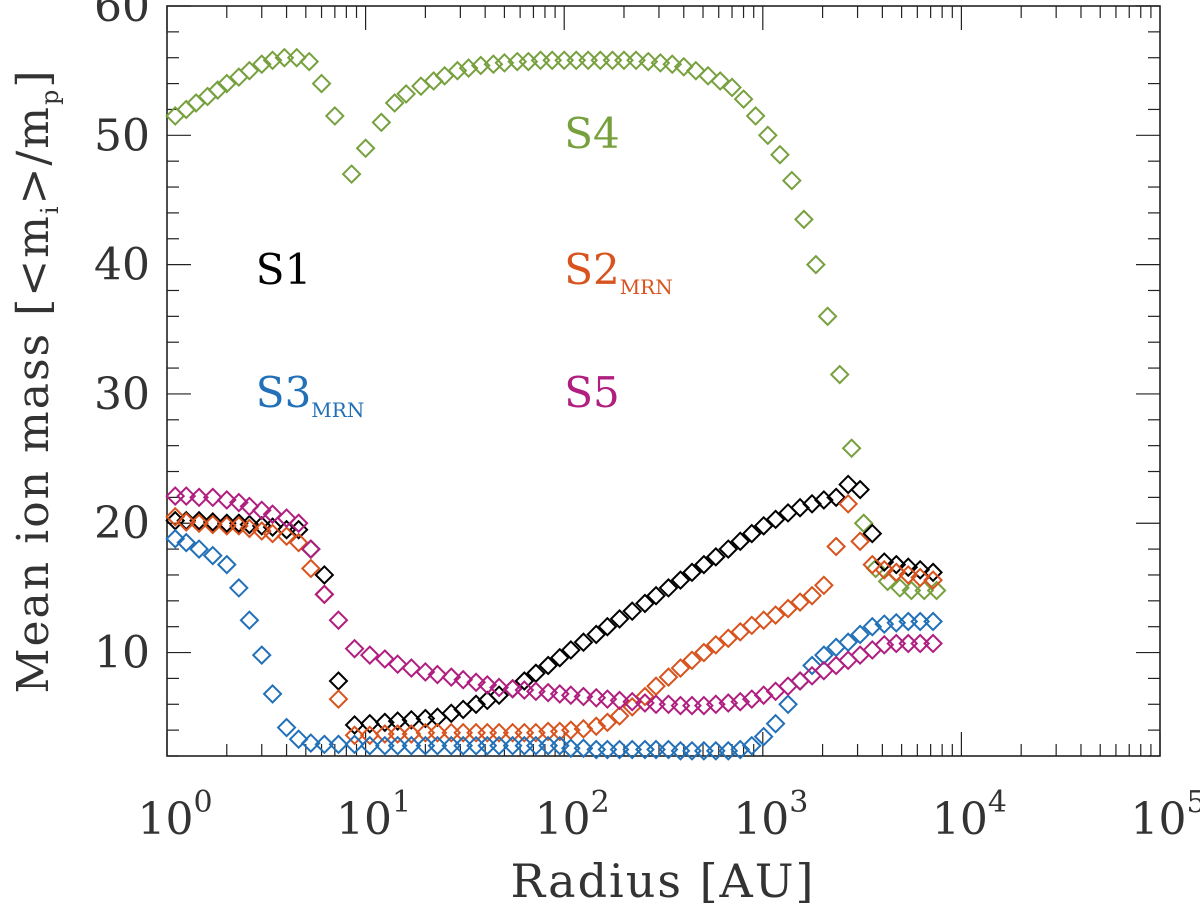 This screenshot has width=1200, height=909. Describe the element at coordinates (592, 133) in the screenshot. I see `series-label-text: S4` at that location.